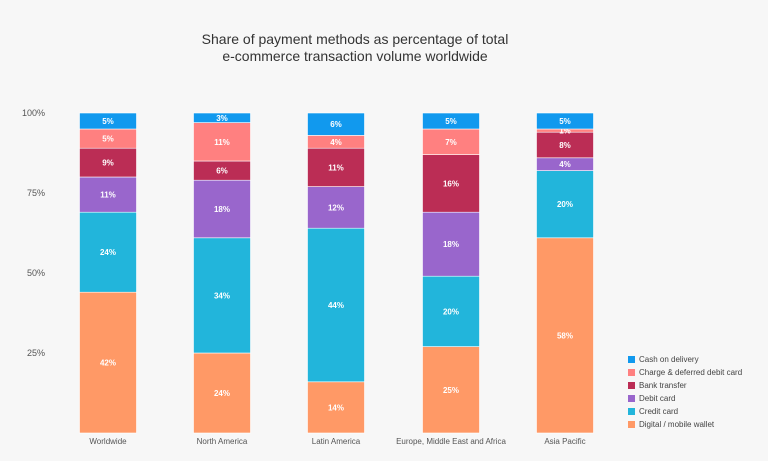  I want to click on x-tick-label: Europe, Middle East and Africa, so click(451, 441).